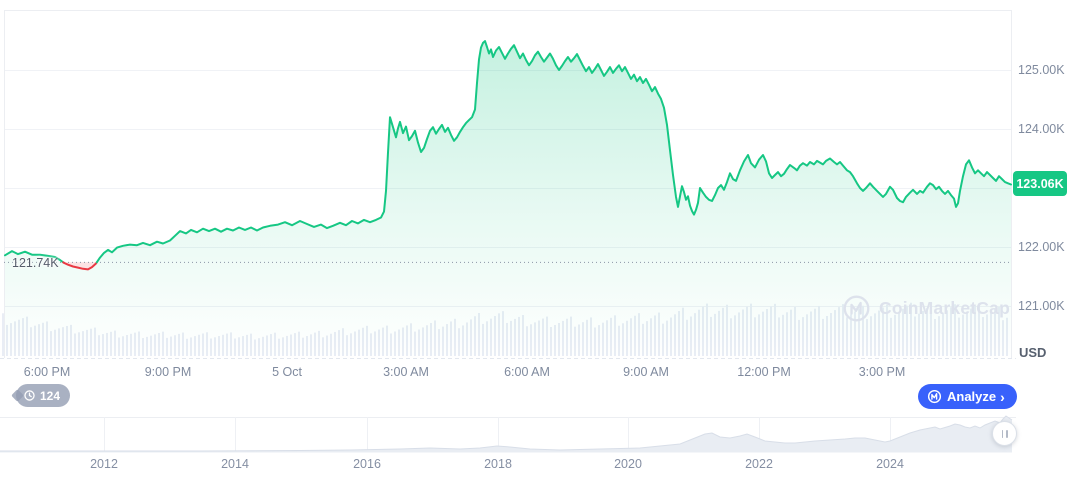 The height and width of the screenshot is (477, 1072). What do you see at coordinates (47, 372) in the screenshot?
I see `x-axis-tick: 6:00 PM` at bounding box center [47, 372].